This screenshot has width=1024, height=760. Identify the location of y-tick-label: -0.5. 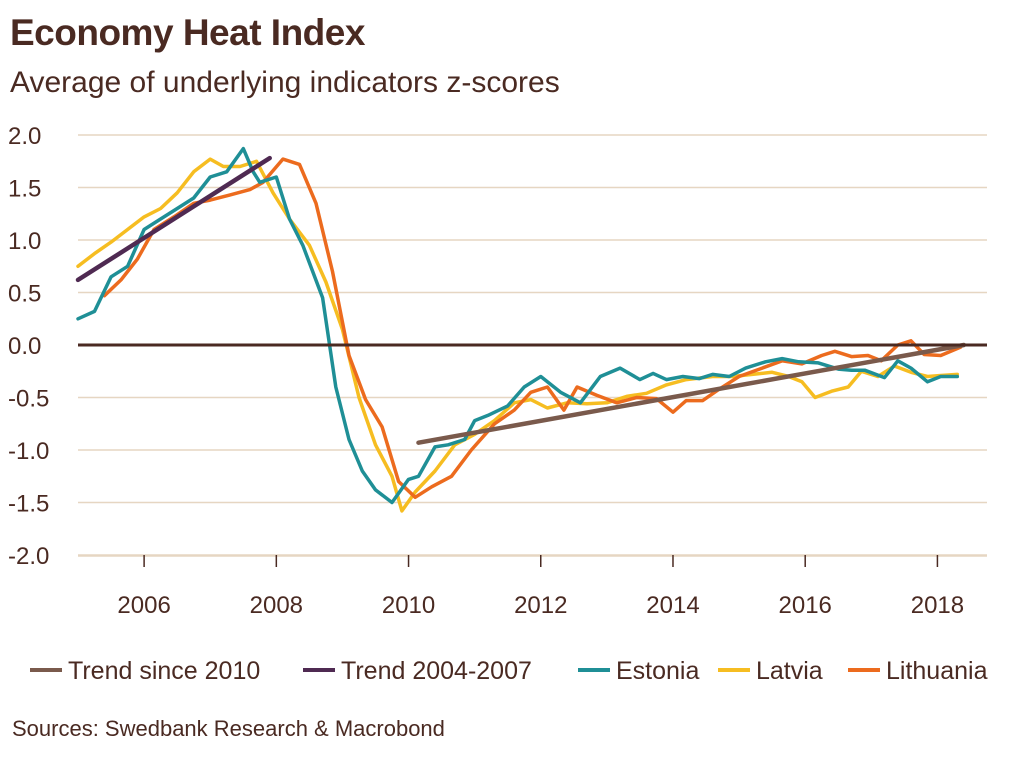
(28, 399).